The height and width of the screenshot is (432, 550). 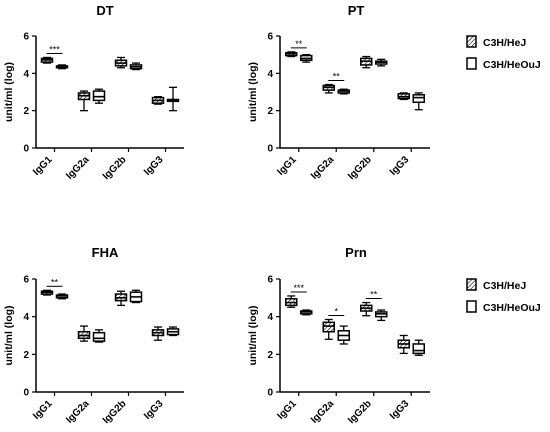 I want to click on panel-title: FHA, so click(x=105, y=252).